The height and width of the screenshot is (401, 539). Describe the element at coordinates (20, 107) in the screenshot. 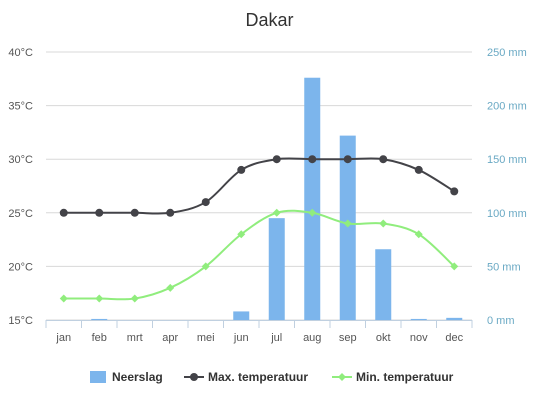

I see `y-left-tick-label: 35°C` at that location.